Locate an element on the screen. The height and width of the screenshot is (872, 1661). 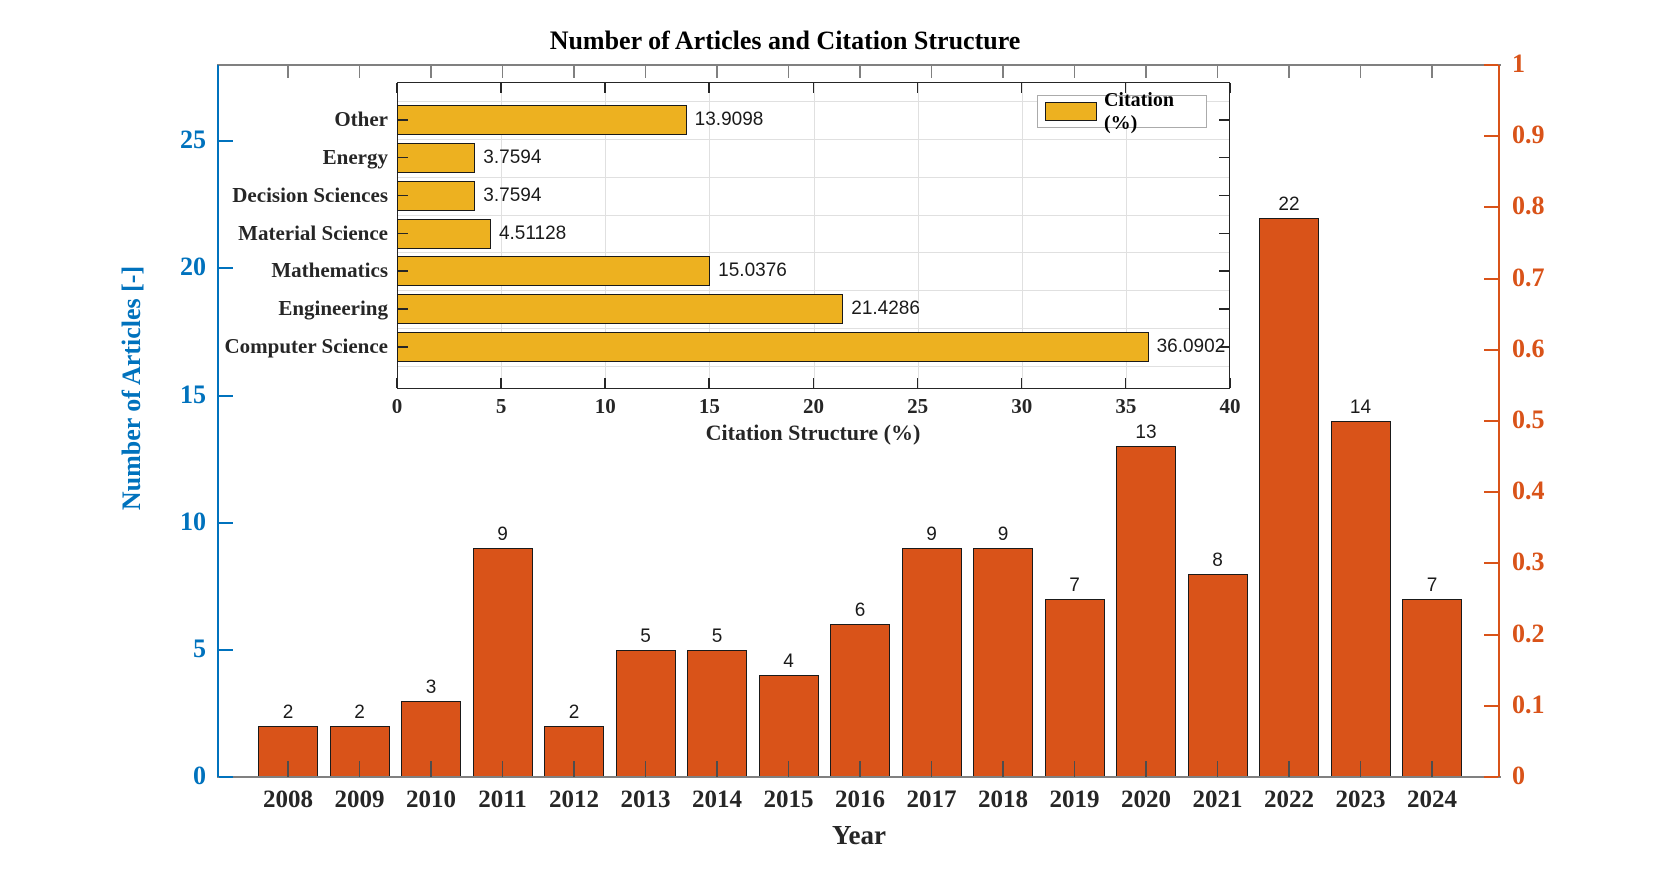
x-tick-top-2009 is located at coordinates (359, 72).